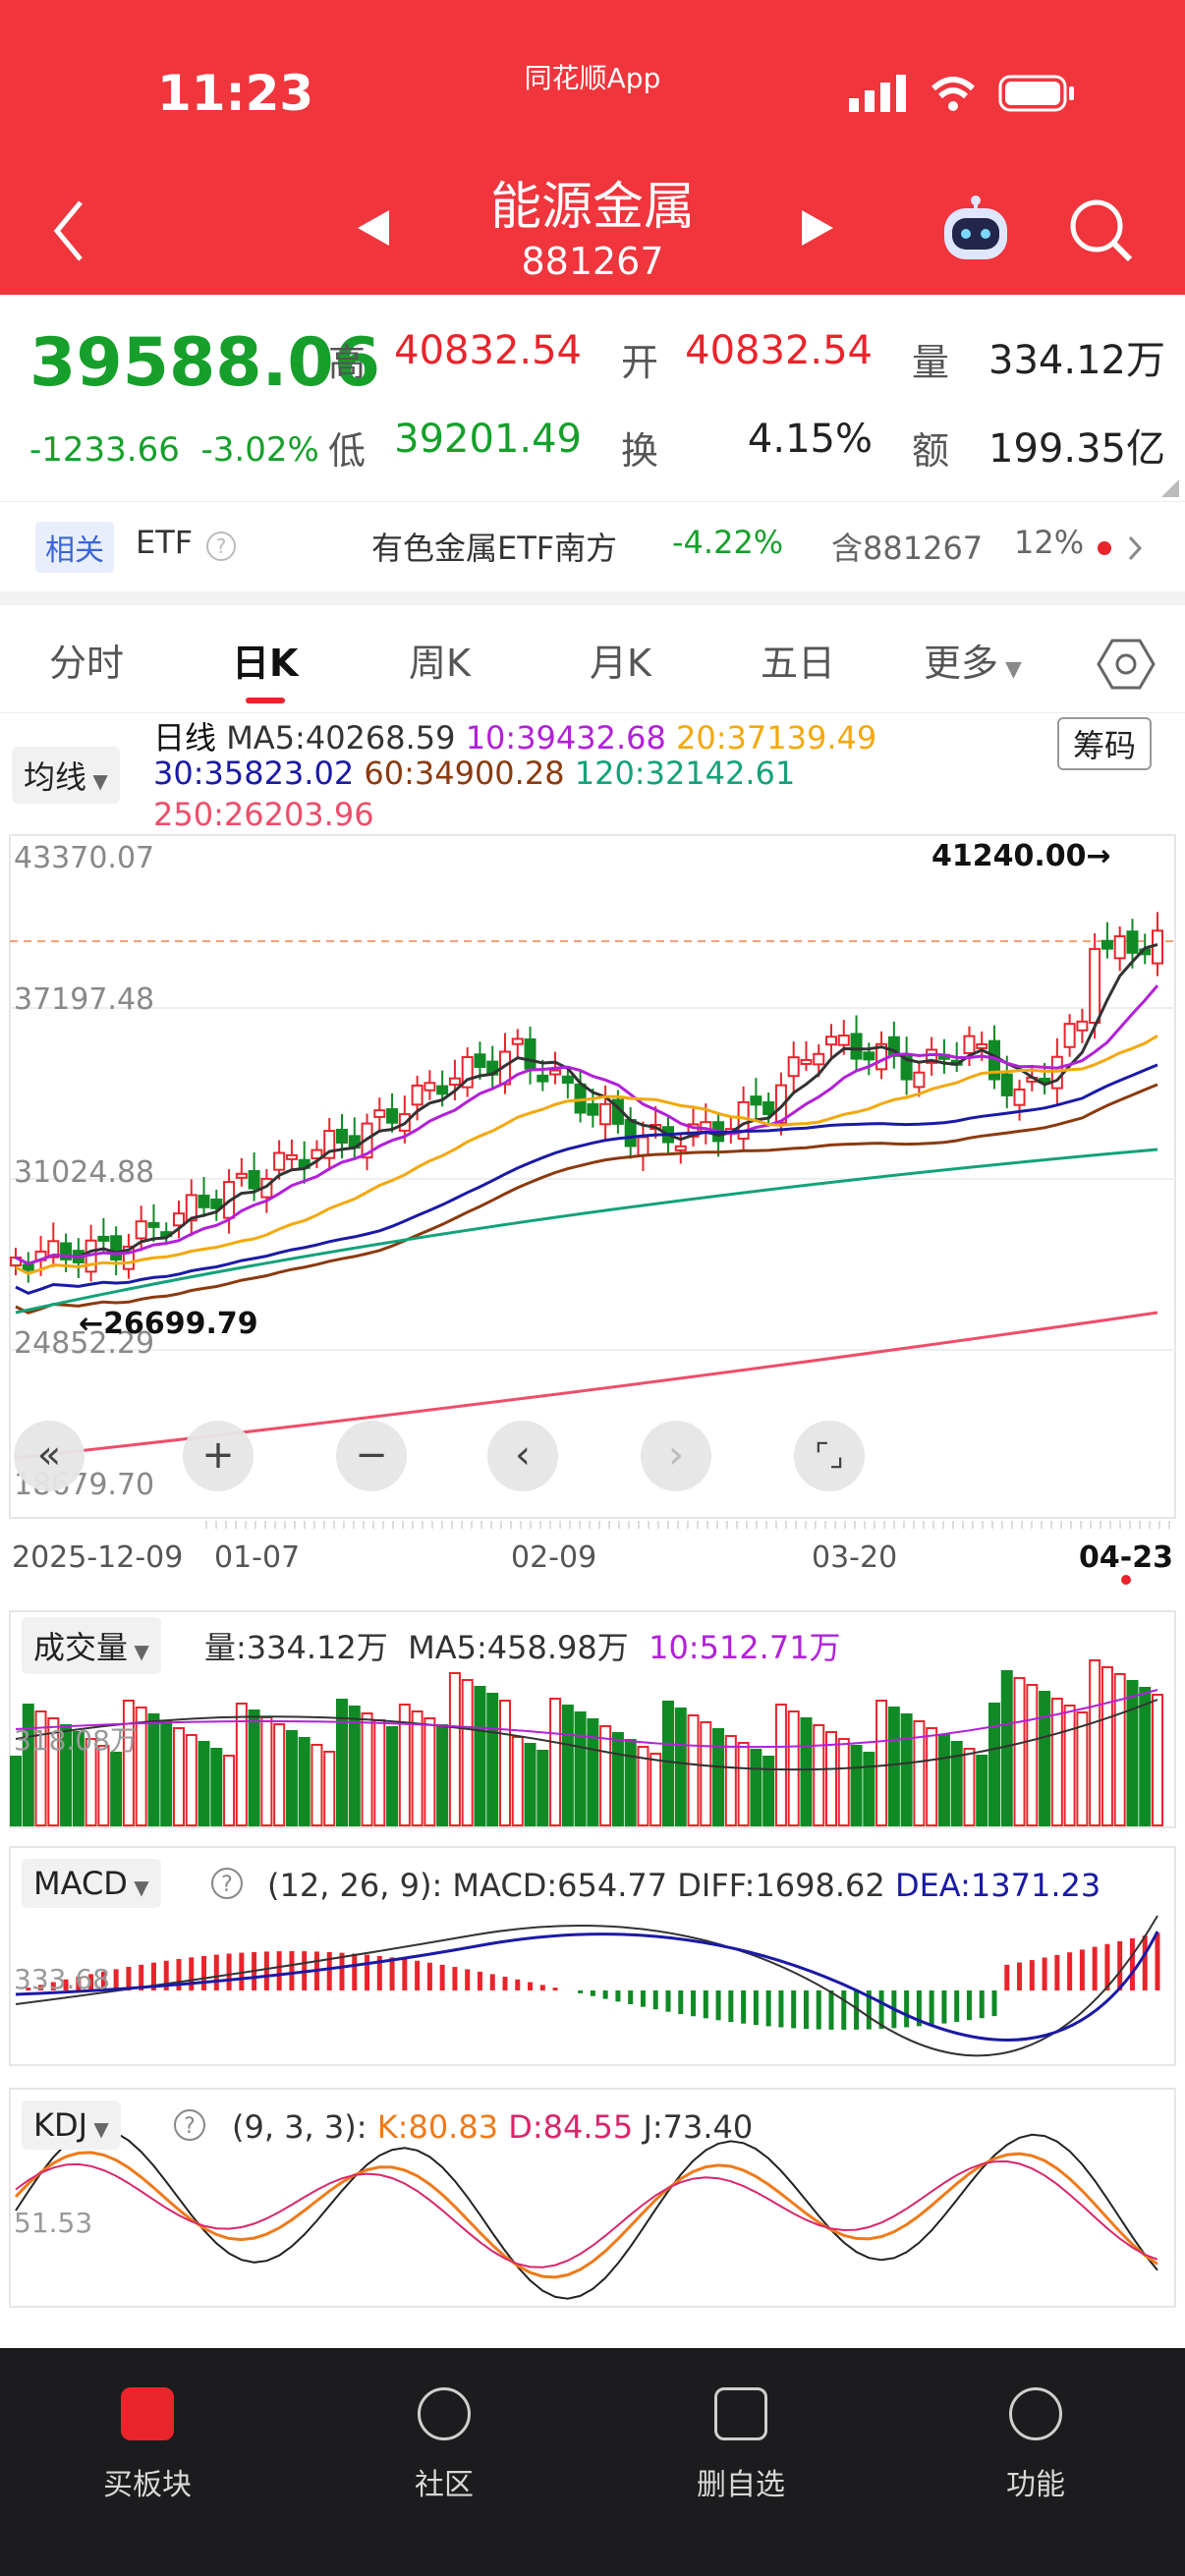 The width and height of the screenshot is (1185, 2576). What do you see at coordinates (219, 1456) in the screenshot?
I see `zoom-in-button: +` at bounding box center [219, 1456].